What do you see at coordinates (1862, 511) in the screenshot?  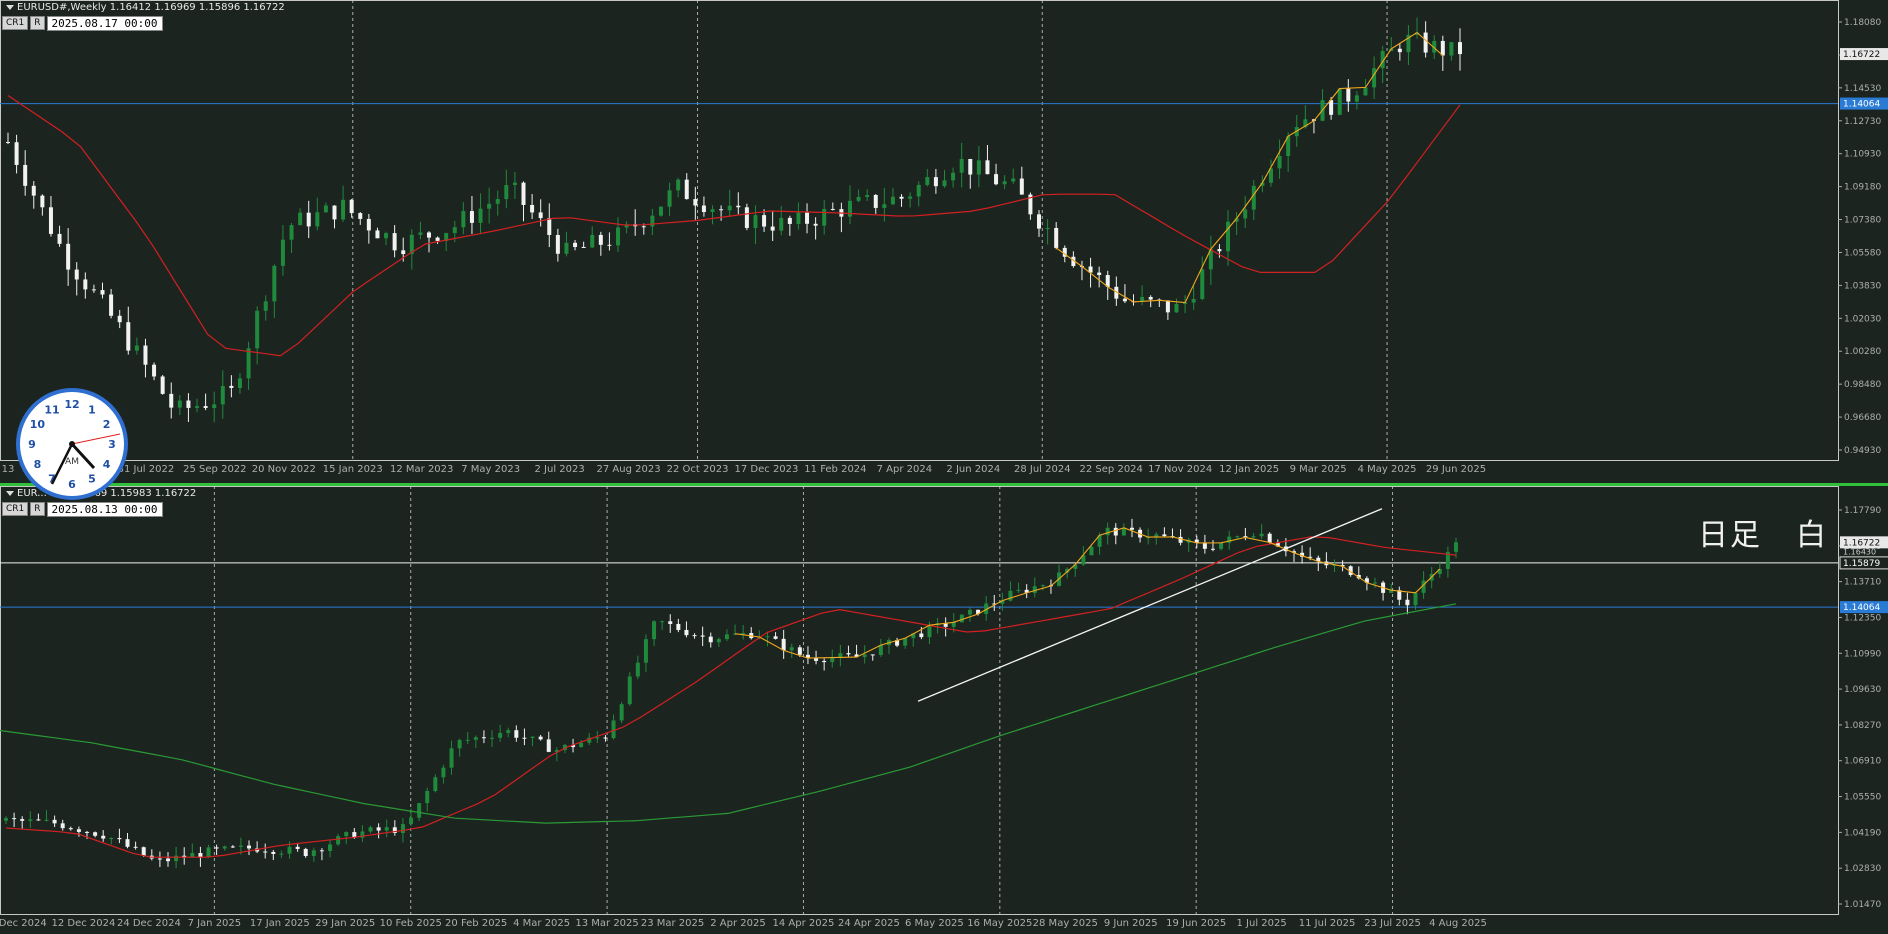 I see `price-axis-label: 1.17790` at bounding box center [1862, 511].